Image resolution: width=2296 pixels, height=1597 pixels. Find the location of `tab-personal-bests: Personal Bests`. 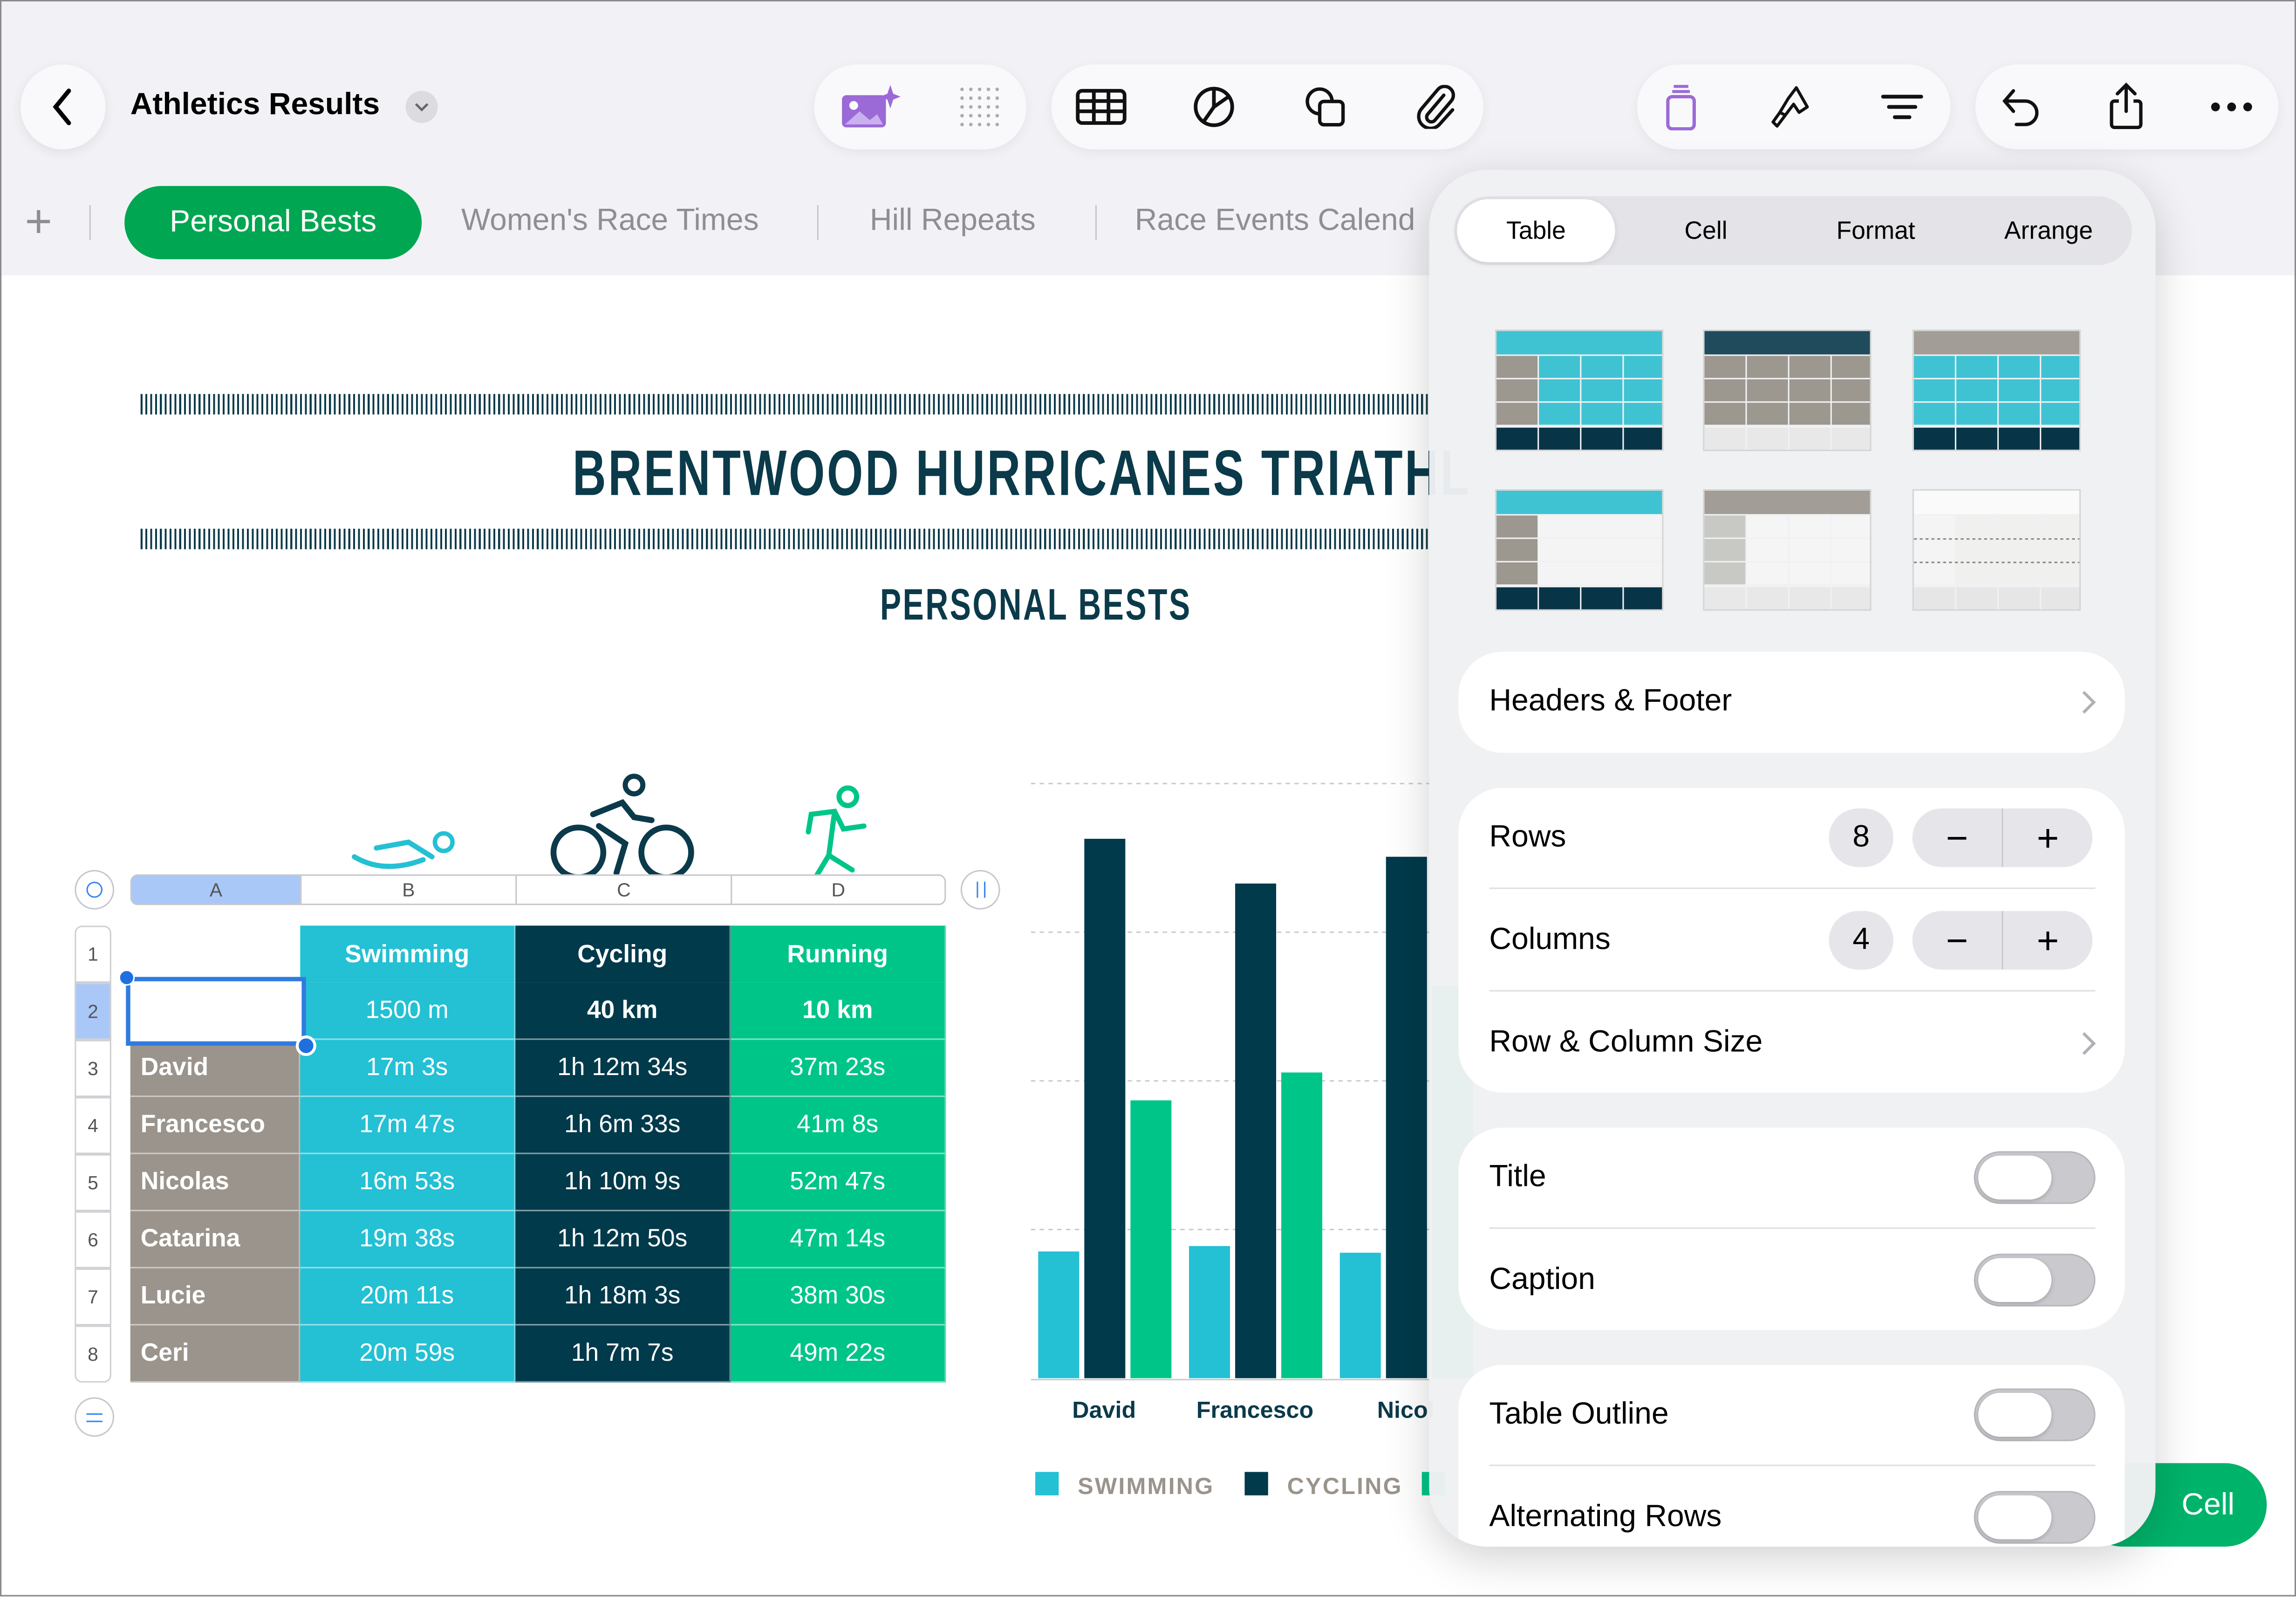

tab-personal-bests: Personal Bests is located at coordinates (273, 223).